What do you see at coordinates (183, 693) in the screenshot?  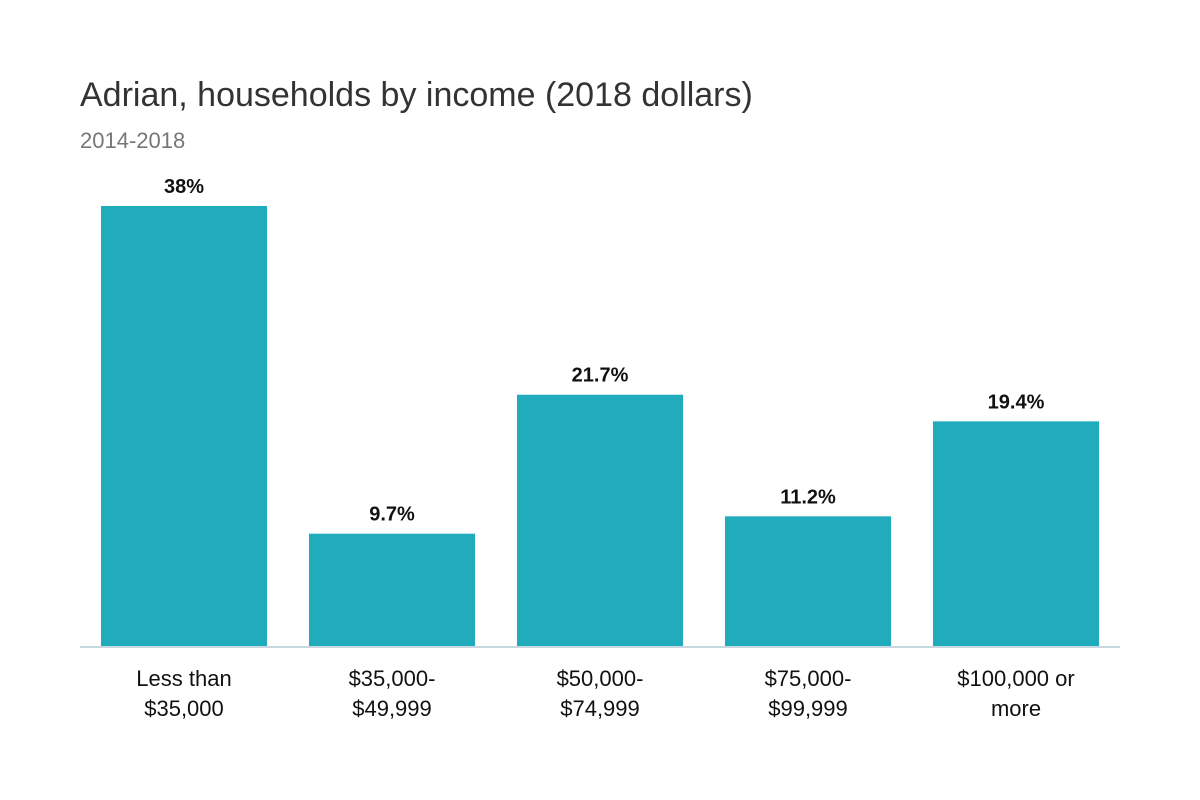 I see `x-tick-label-0: Less than $35,000` at bounding box center [183, 693].